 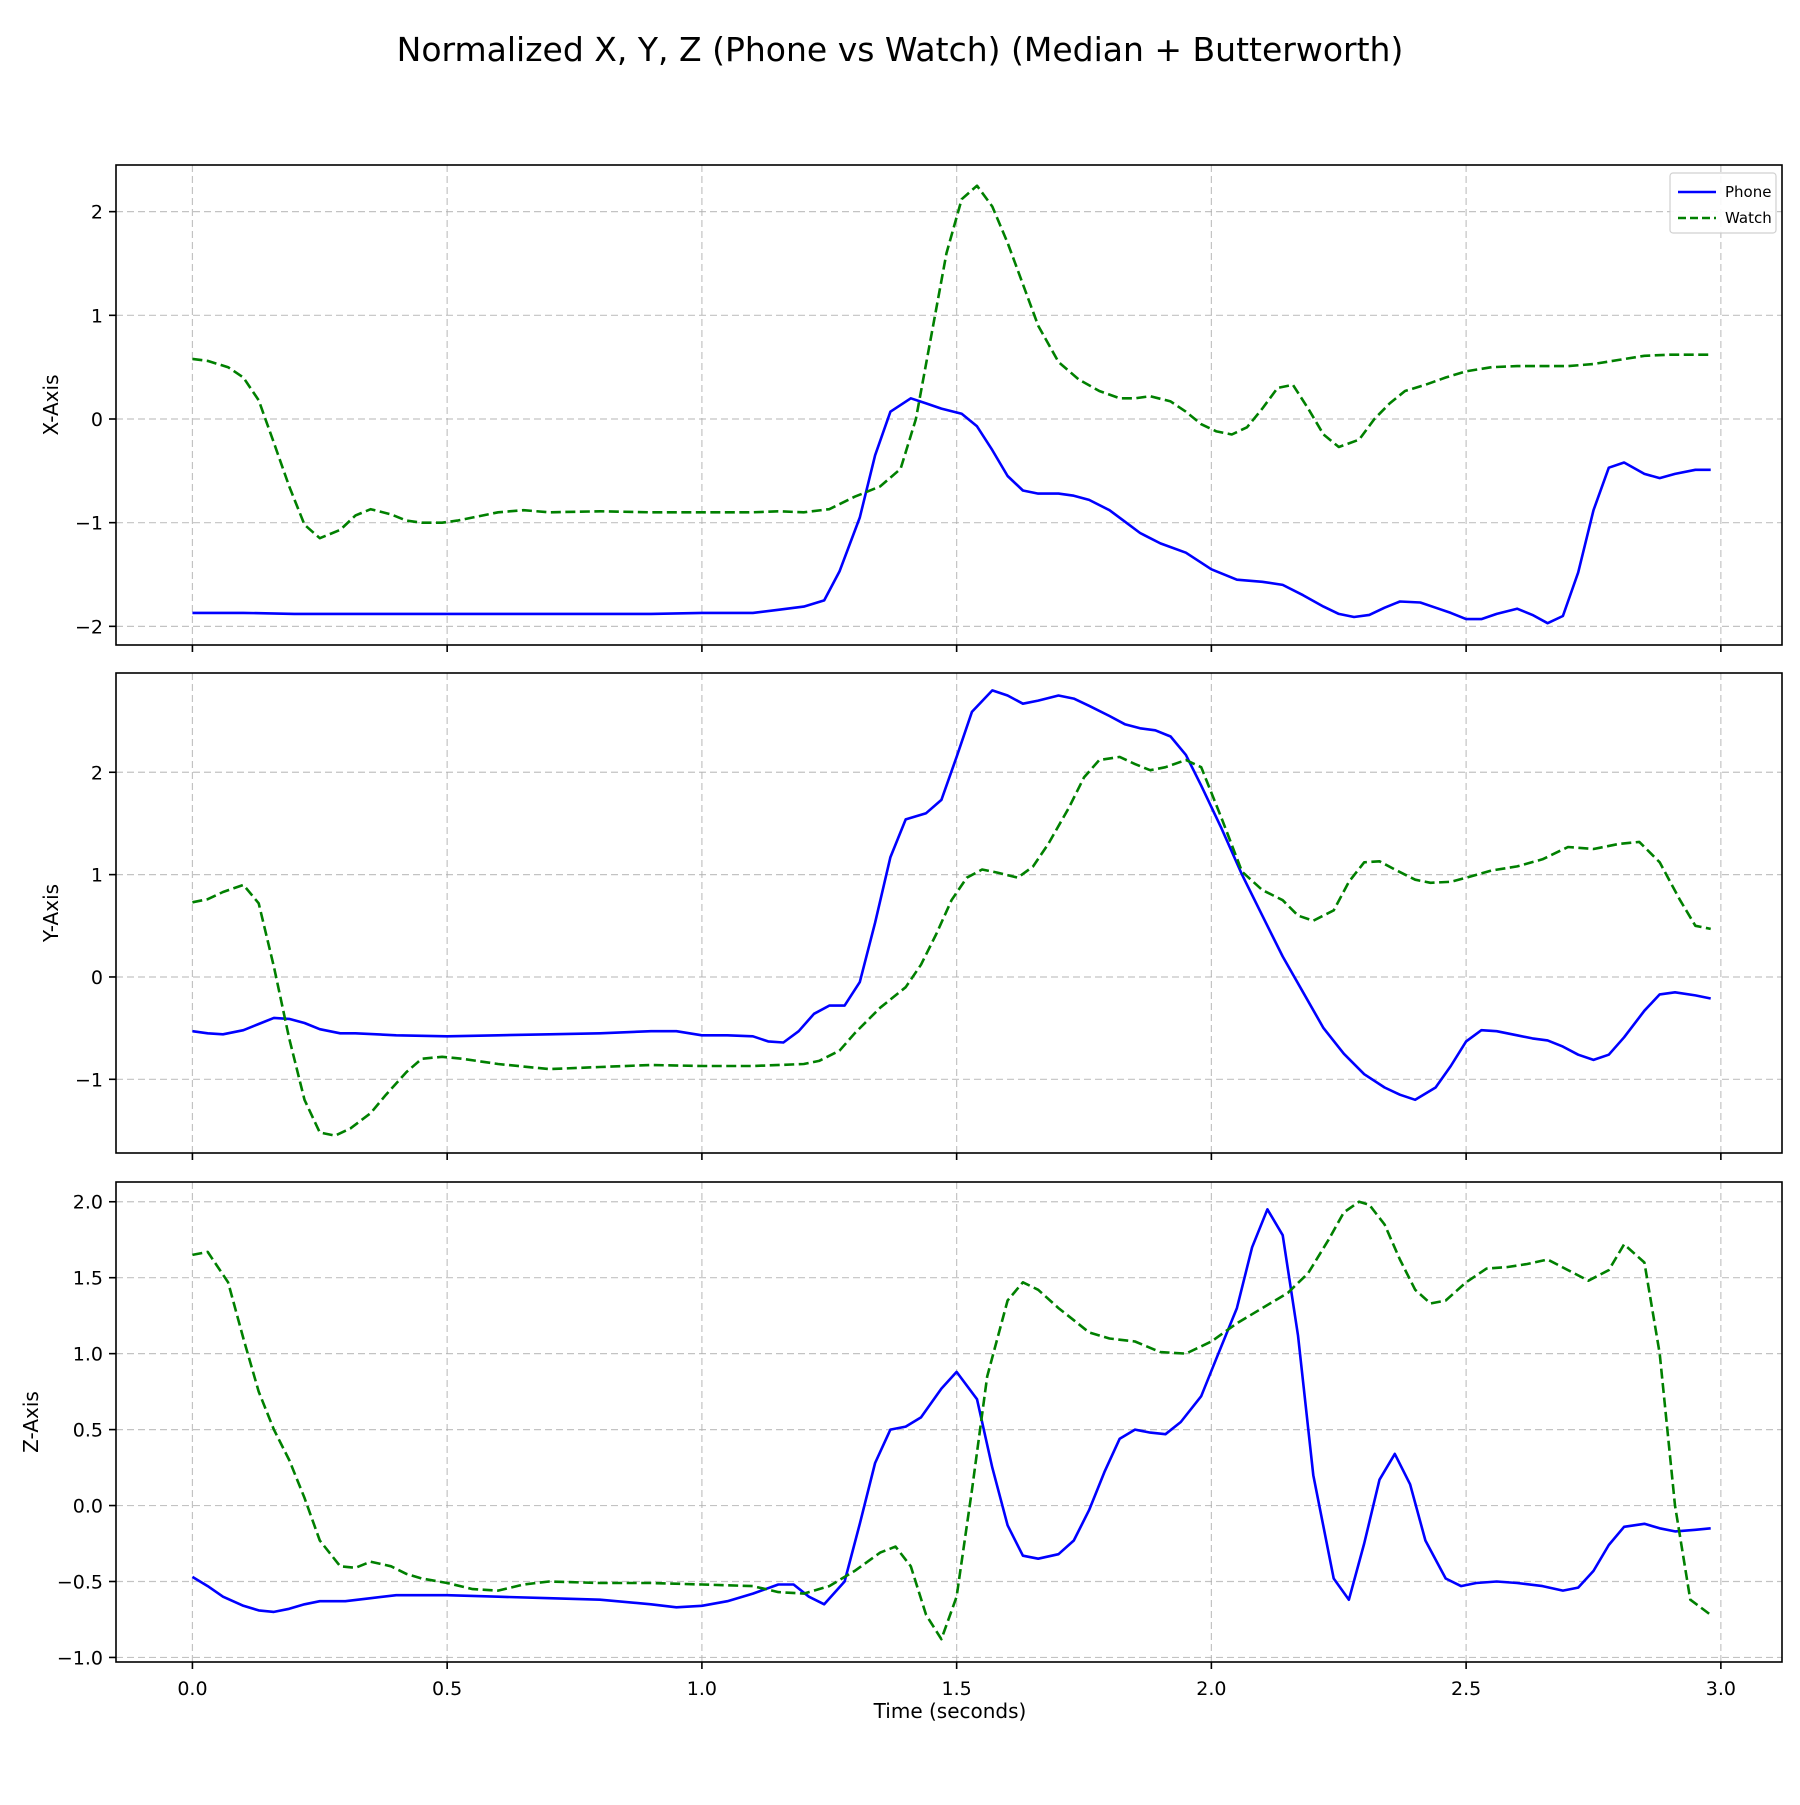 What do you see at coordinates (51, 913) in the screenshot?
I see `y-axis-label: Y-Axis` at bounding box center [51, 913].